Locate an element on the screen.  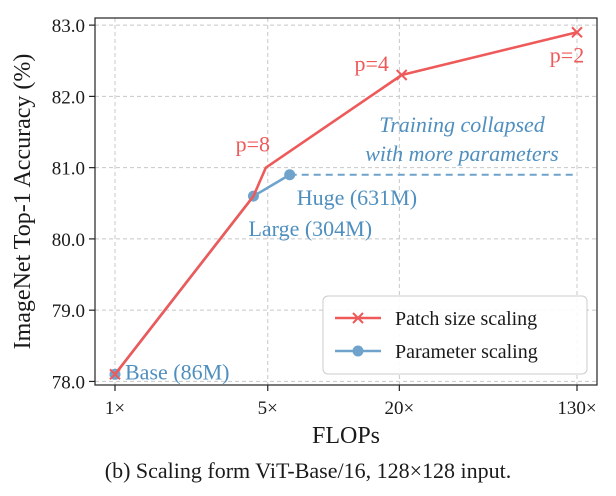
point-annotation: Large (304M) is located at coordinates (310, 228).